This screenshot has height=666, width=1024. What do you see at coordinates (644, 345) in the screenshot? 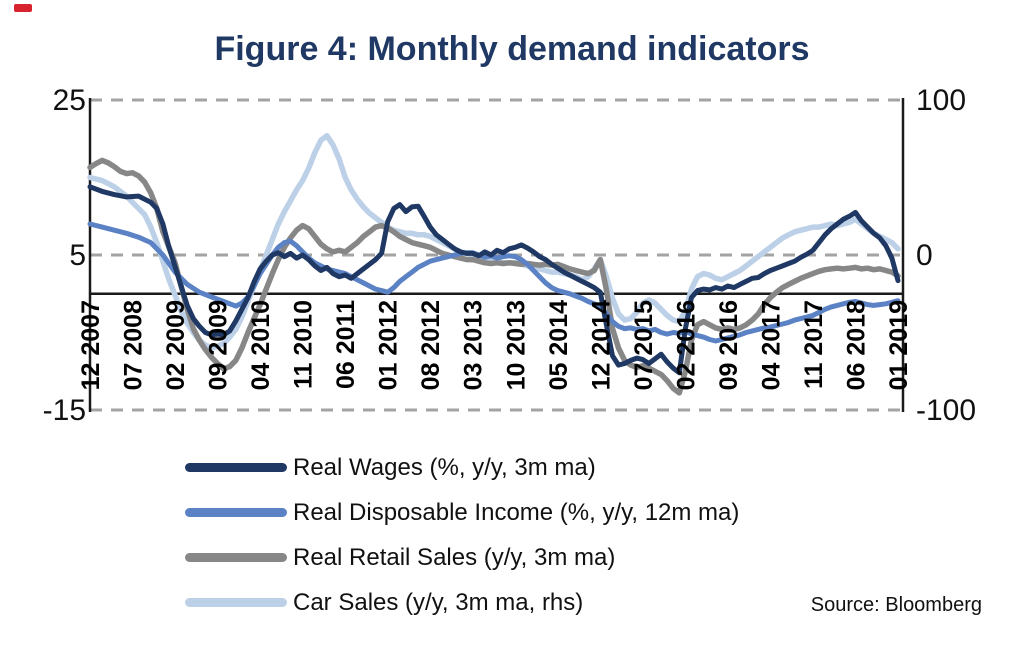
I see `x-tick-label: 07 2015` at bounding box center [644, 345].